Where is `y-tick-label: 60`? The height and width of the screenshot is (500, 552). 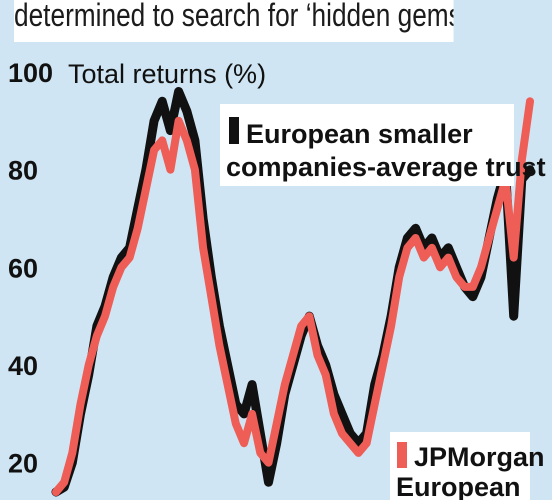
y-tick-label: 60 is located at coordinates (23, 268).